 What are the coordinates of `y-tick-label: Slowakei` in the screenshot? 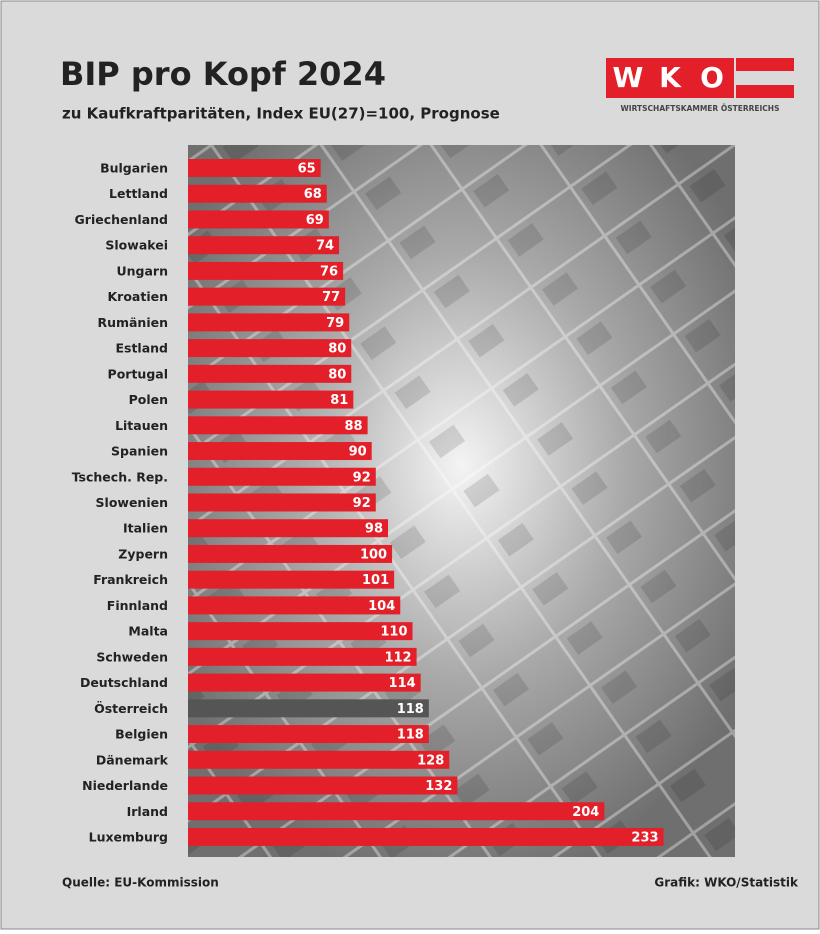 It's located at (136, 245).